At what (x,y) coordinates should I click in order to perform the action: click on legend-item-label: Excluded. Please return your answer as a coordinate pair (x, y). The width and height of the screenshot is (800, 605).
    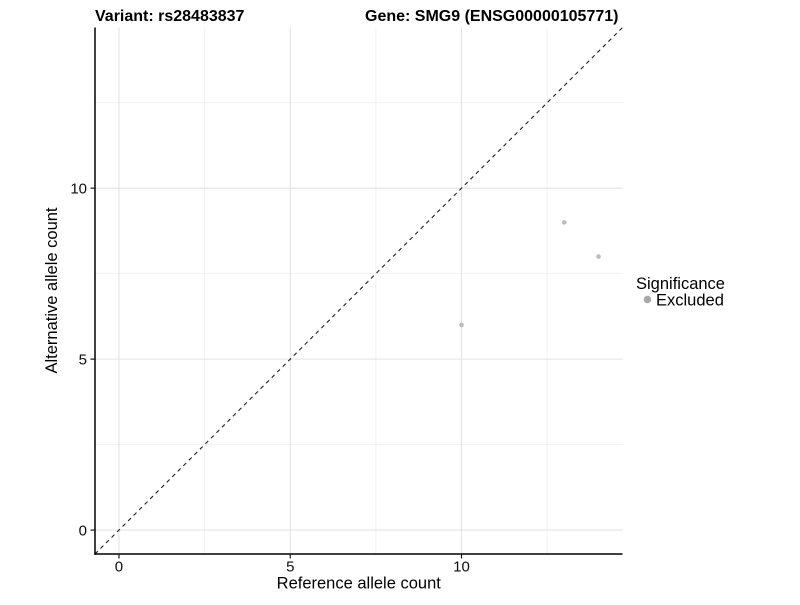
    Looking at the image, I should click on (690, 301).